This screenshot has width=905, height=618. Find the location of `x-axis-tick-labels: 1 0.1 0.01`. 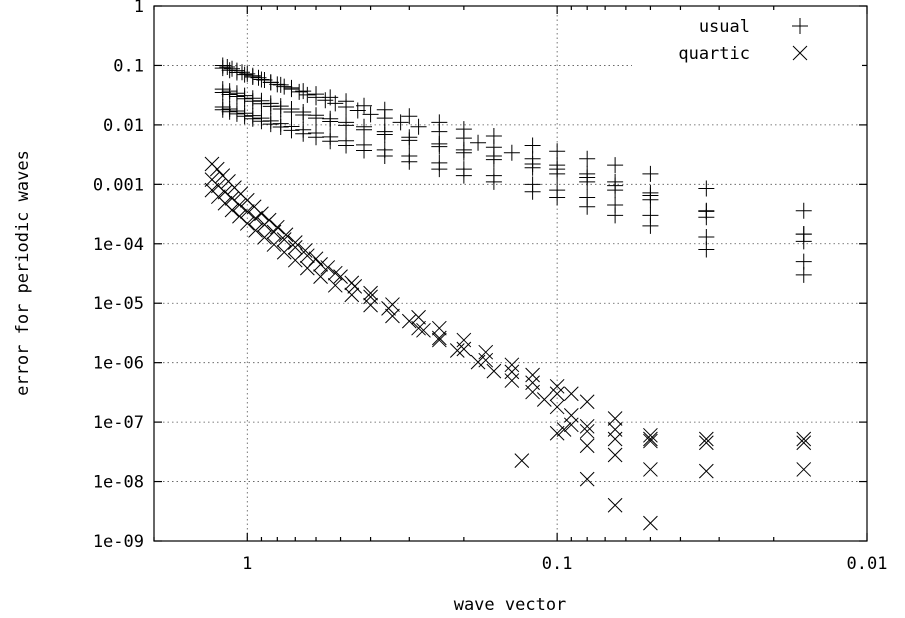

x-axis-tick-labels: 1 0.1 0.01 is located at coordinates (564, 564).